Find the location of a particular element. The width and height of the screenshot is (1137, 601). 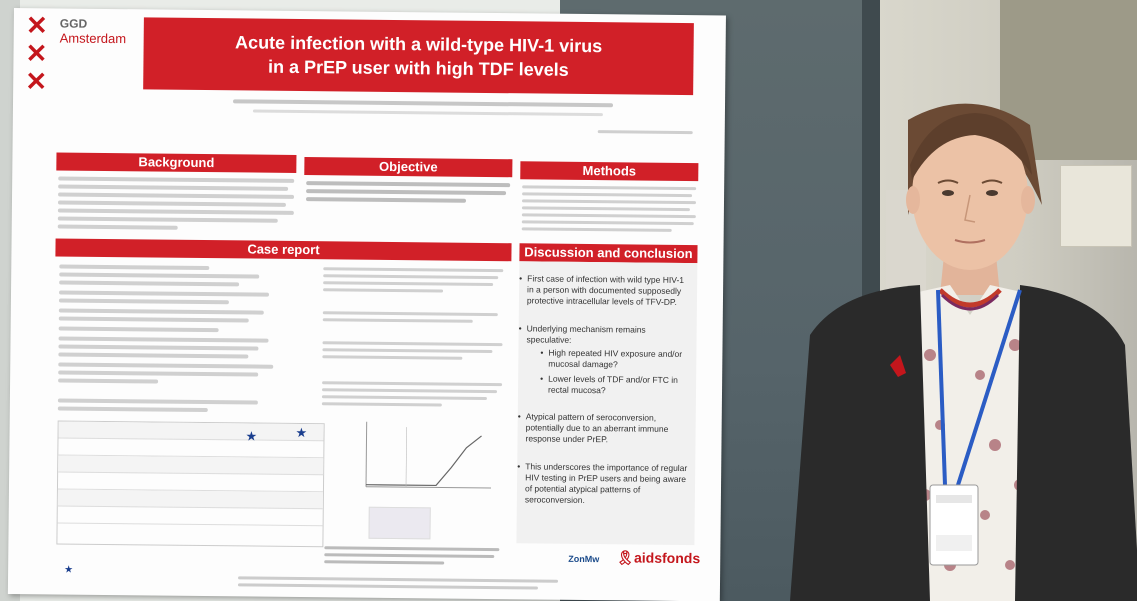

ribbon-icon: 🎗︎ is located at coordinates (625, 557).